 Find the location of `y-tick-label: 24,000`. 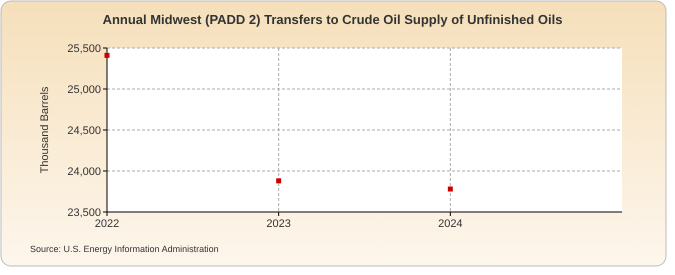

y-tick-label: 24,000 is located at coordinates (84, 172).